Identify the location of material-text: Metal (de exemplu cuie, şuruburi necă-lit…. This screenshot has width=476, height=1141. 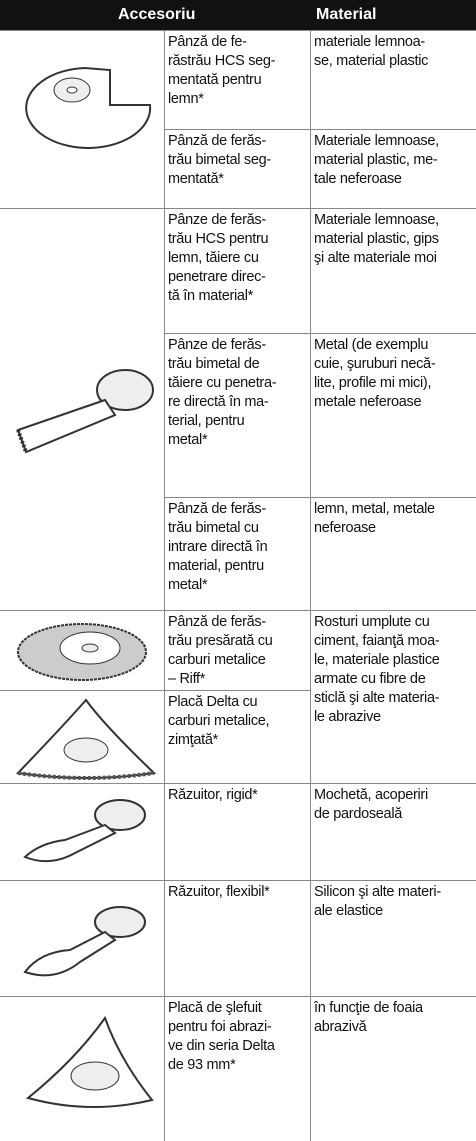
(375, 374).